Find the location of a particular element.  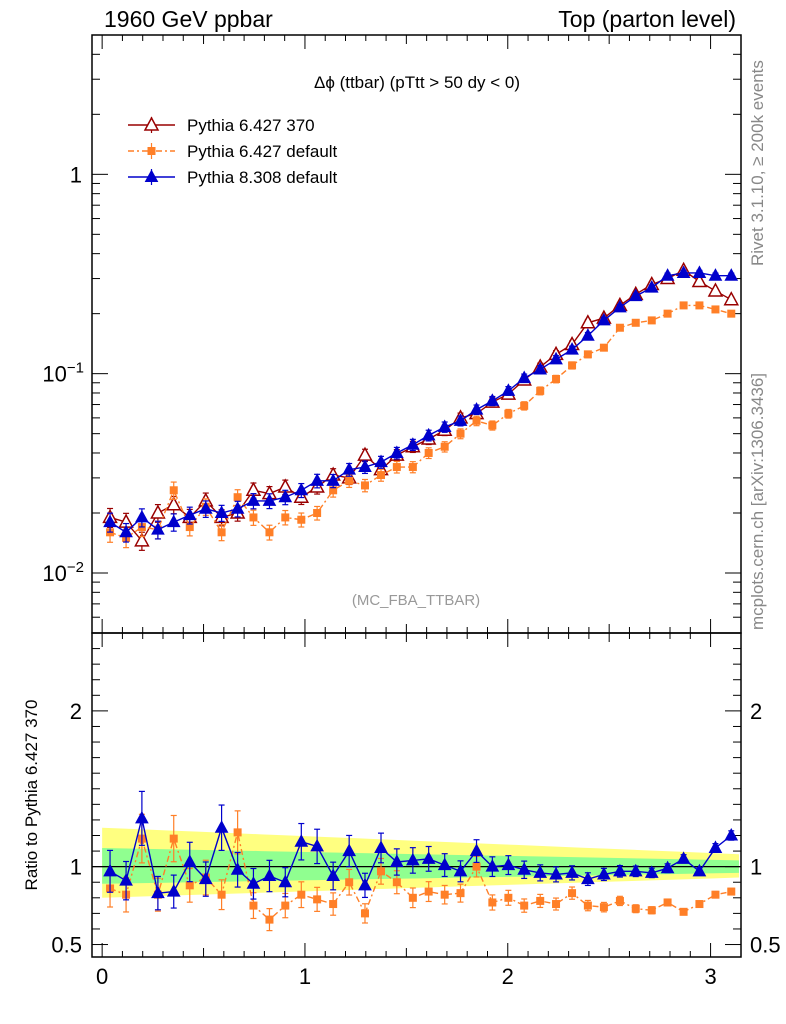

y-tick-label: 10⁻² is located at coordinates (63, 572).